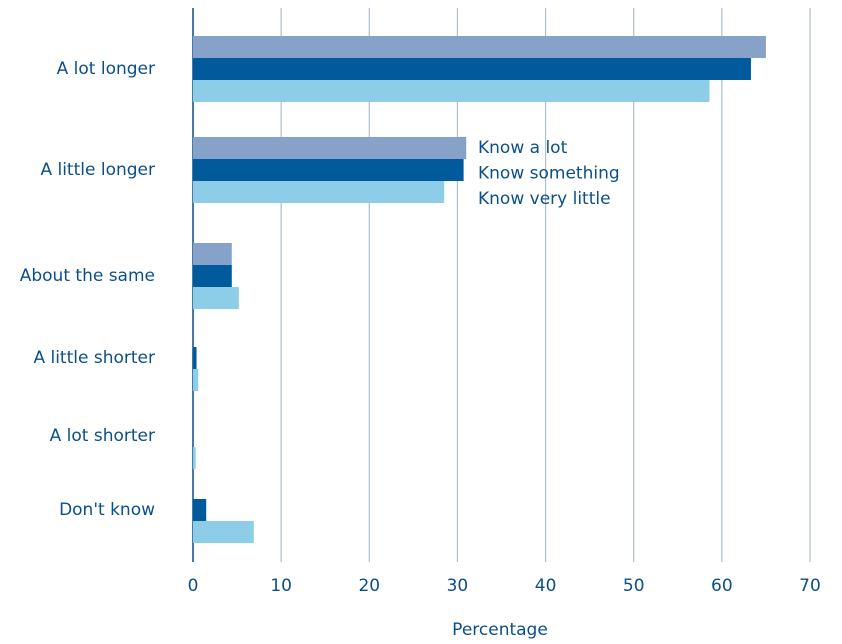 The height and width of the screenshot is (644, 842). What do you see at coordinates (810, 586) in the screenshot?
I see `x-tick-label: 70` at bounding box center [810, 586].